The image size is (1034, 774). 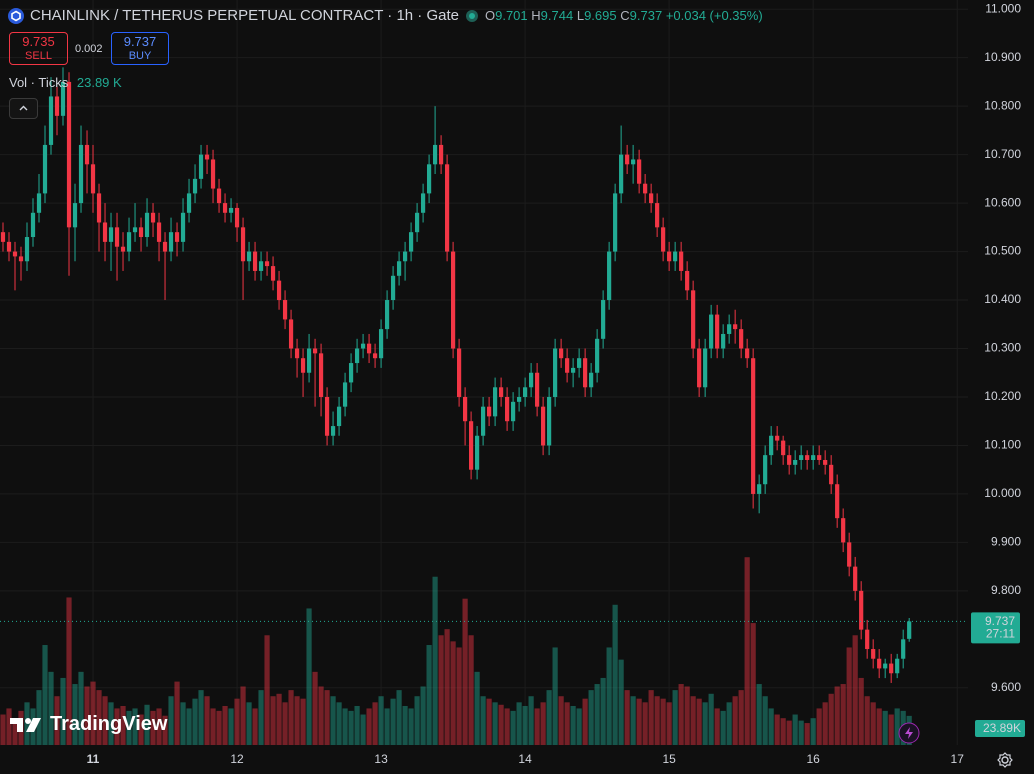 I want to click on collapse-icon, so click(x=23, y=108).